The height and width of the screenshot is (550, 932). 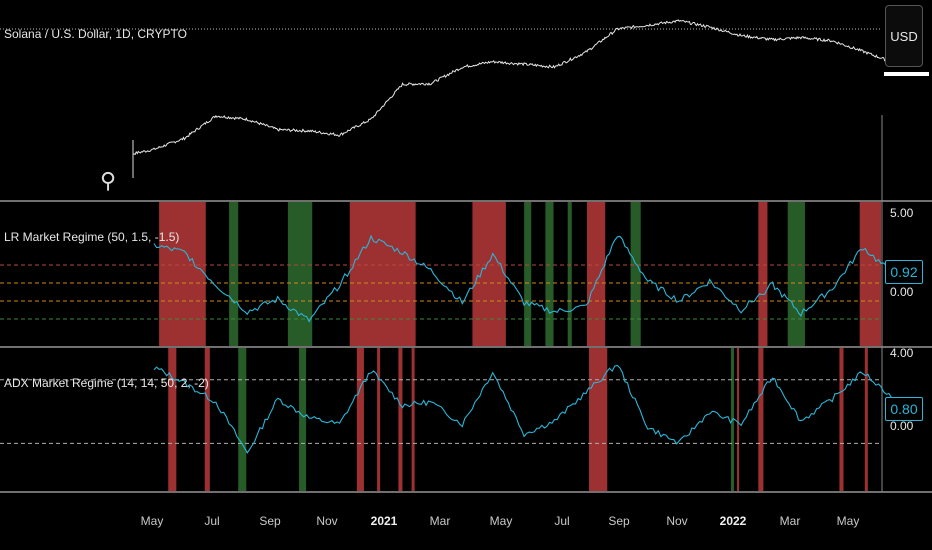 What do you see at coordinates (902, 353) in the screenshot?
I see `adx-y-top-label: 4.00` at bounding box center [902, 353].